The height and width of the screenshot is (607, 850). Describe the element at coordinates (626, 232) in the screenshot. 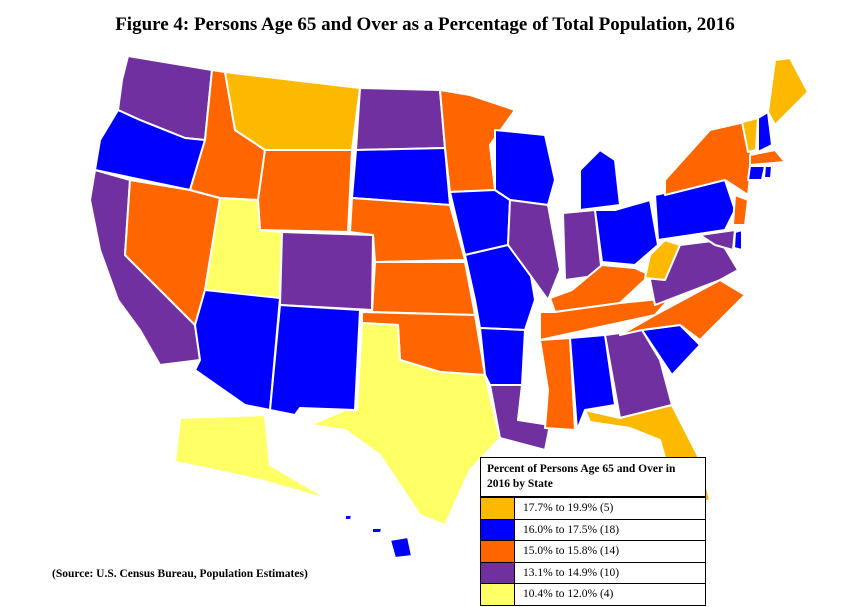

I see `state-oh` at that location.